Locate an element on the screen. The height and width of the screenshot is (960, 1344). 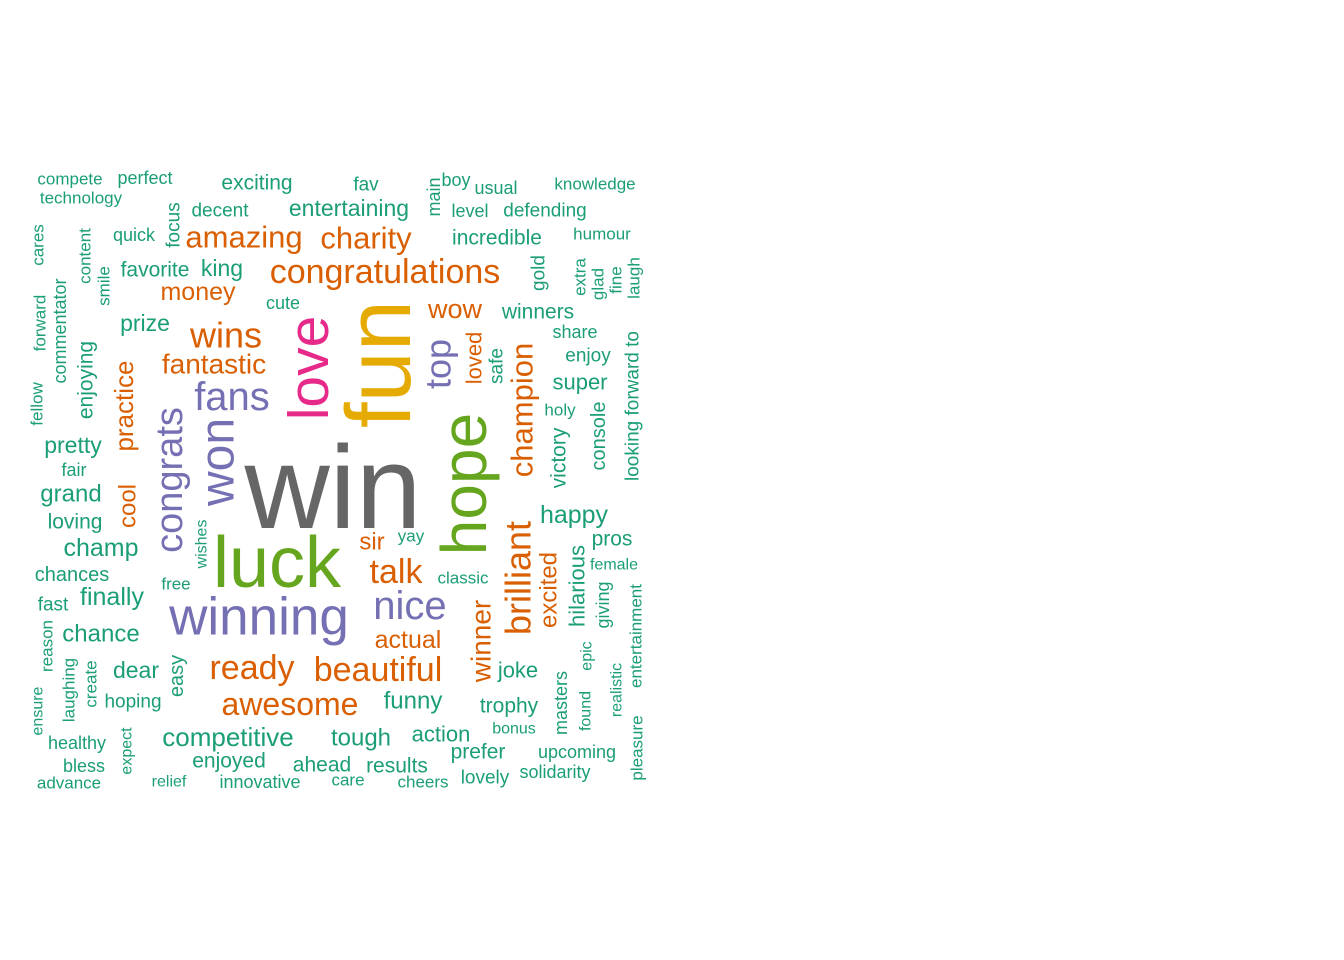
cloud-word: quick is located at coordinates (134, 235).